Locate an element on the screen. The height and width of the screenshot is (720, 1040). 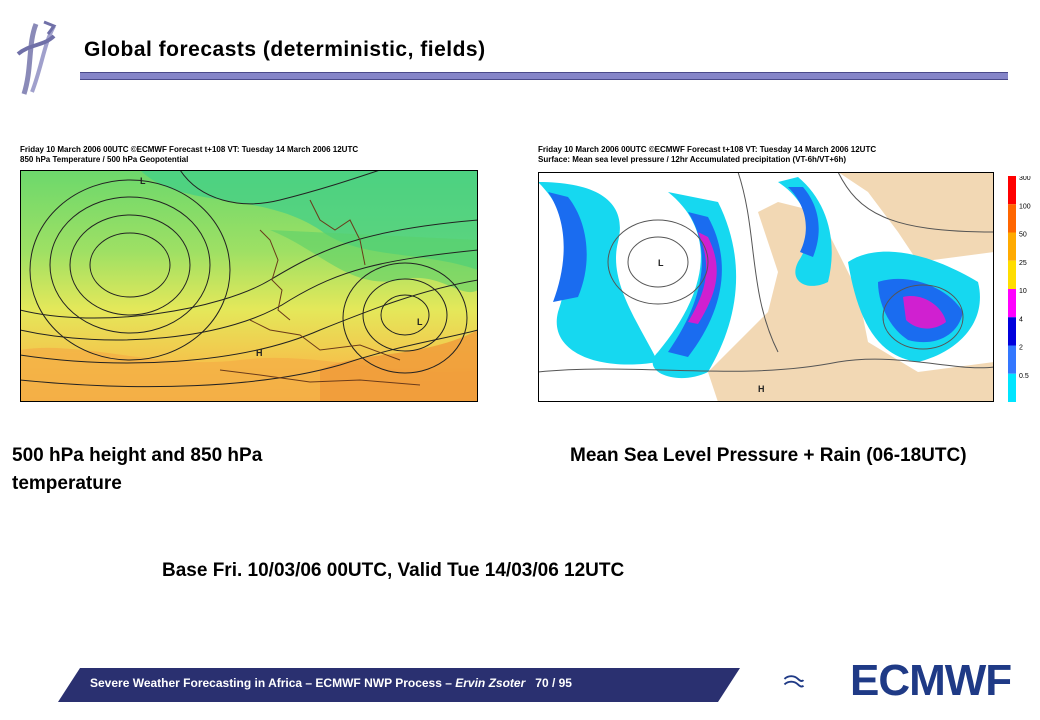
legend-label: 4 is located at coordinates (1021, 319).